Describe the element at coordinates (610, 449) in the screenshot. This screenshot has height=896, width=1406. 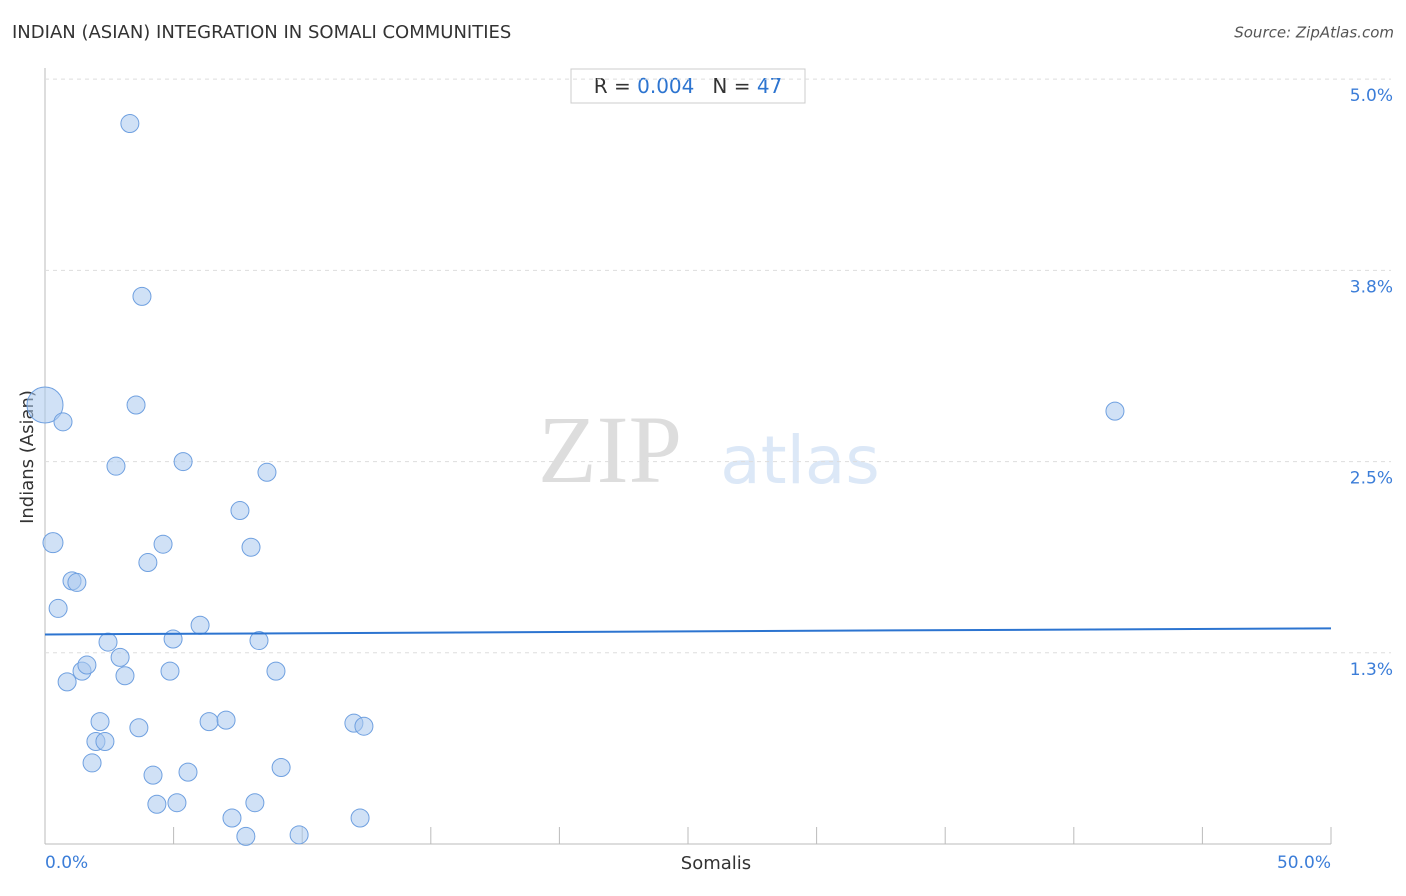
I see `watermark: ZIP` at that location.